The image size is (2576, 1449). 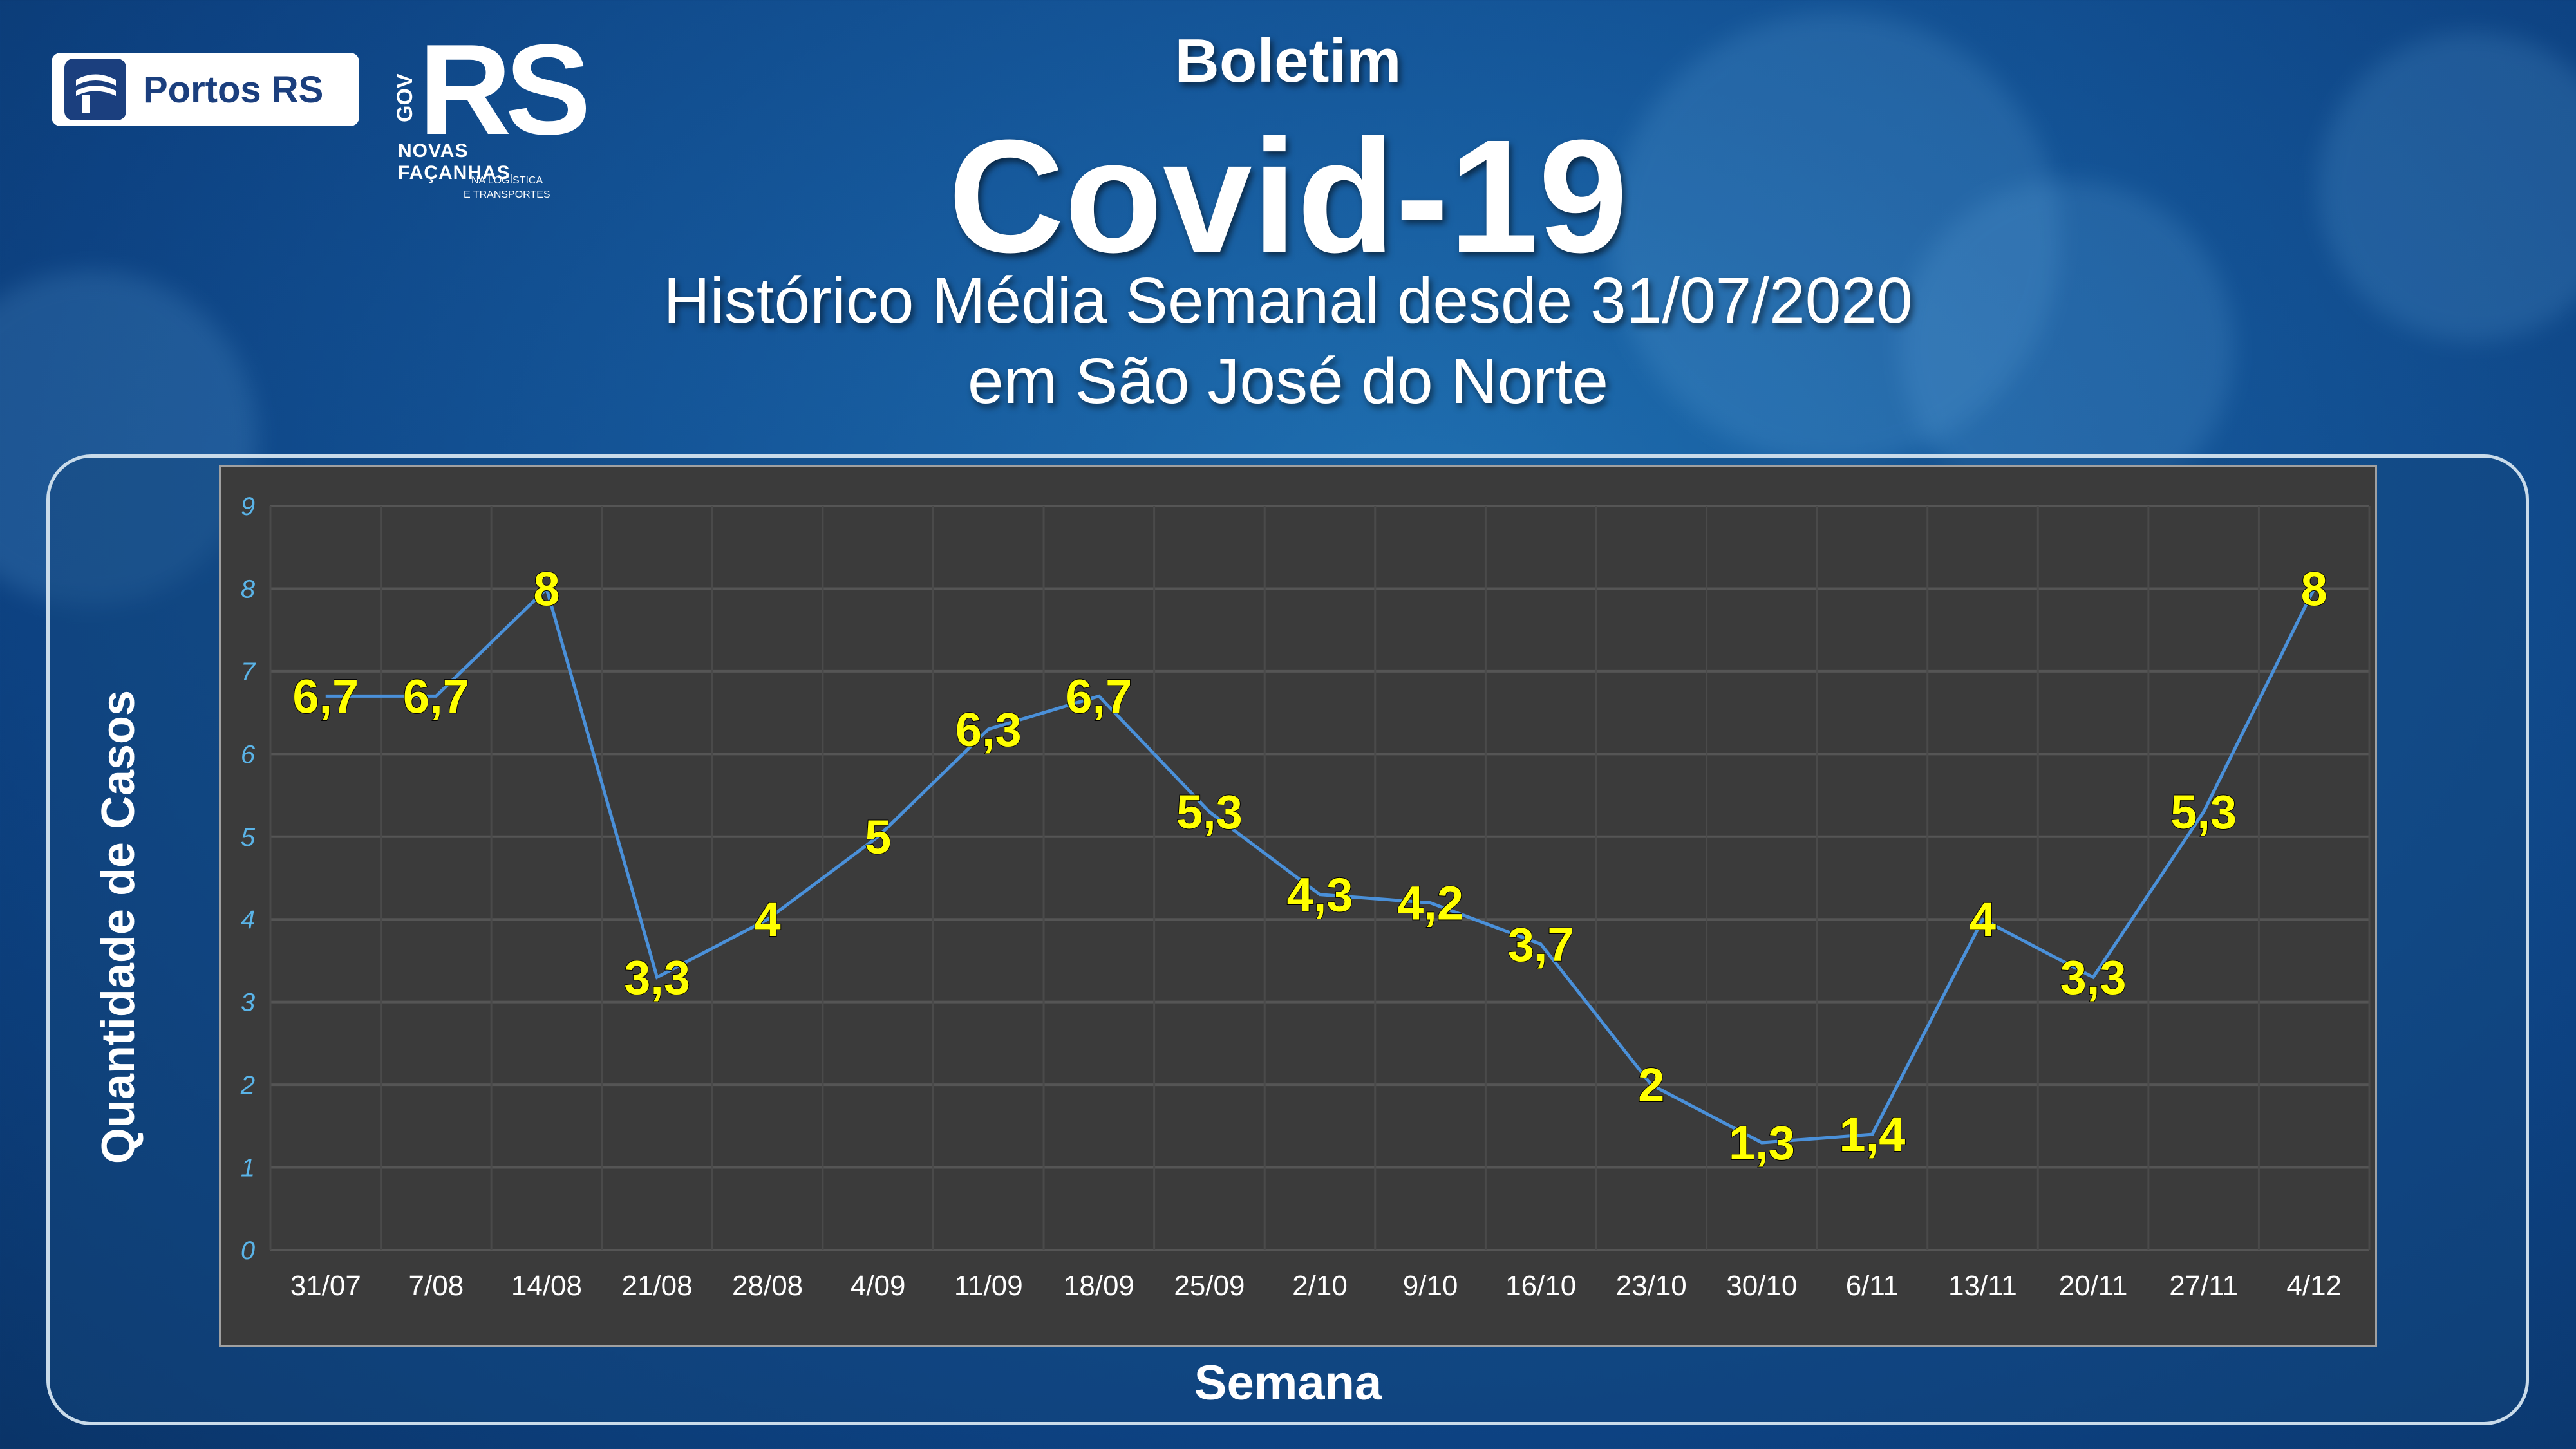 What do you see at coordinates (507, 180) in the screenshot?
I see `secretaria-label-line1: NA LOGÍSTICA` at bounding box center [507, 180].